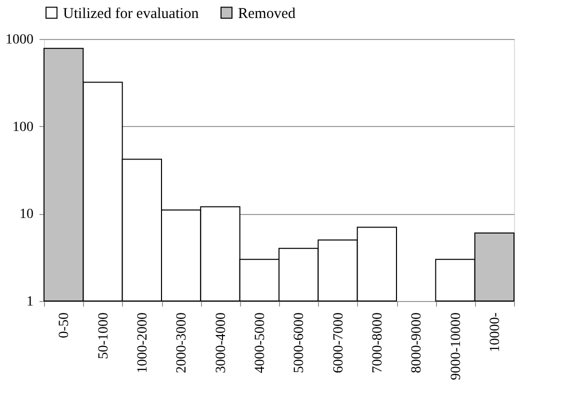  Describe the element at coordinates (182, 343) in the screenshot. I see `x-tick-label: 2000-3000` at that location.